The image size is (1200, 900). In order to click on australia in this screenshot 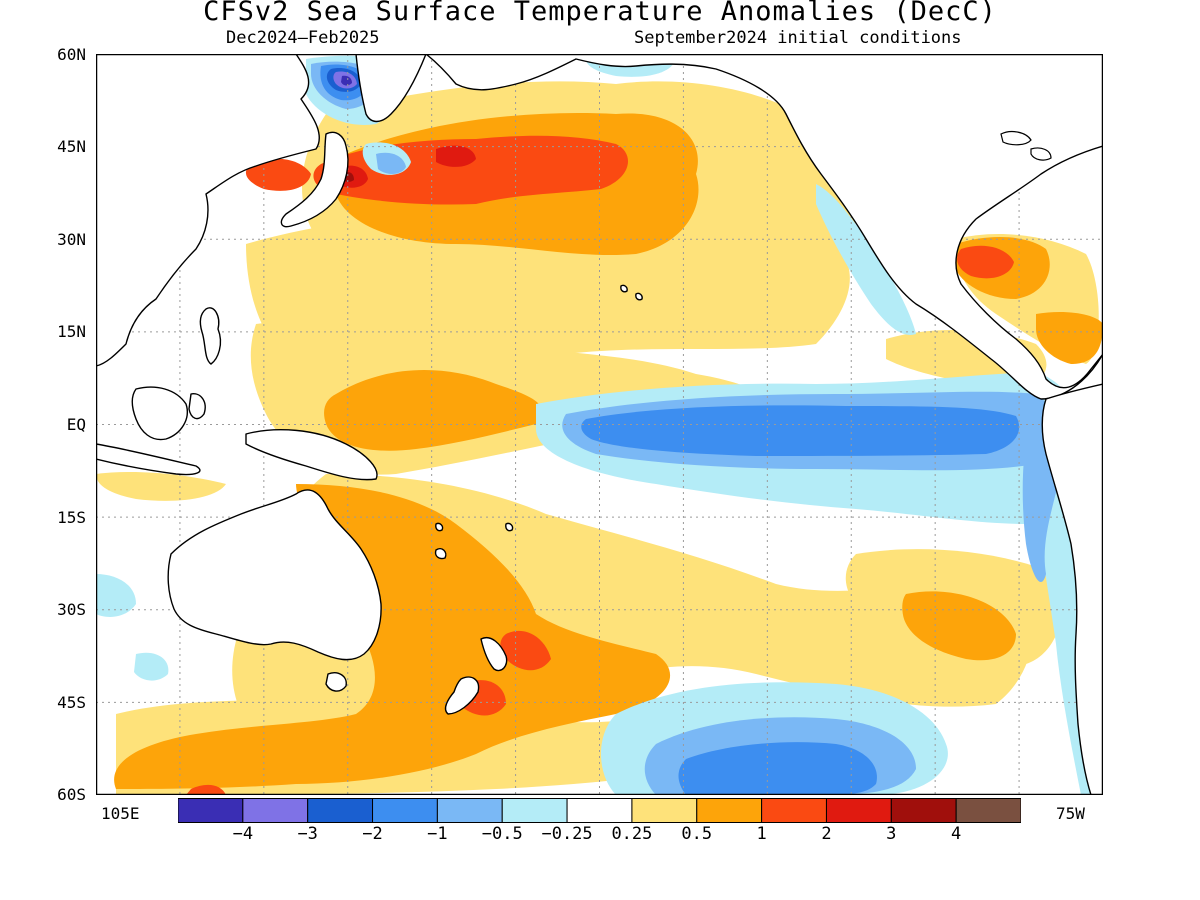, I will do `click(274, 575)`.